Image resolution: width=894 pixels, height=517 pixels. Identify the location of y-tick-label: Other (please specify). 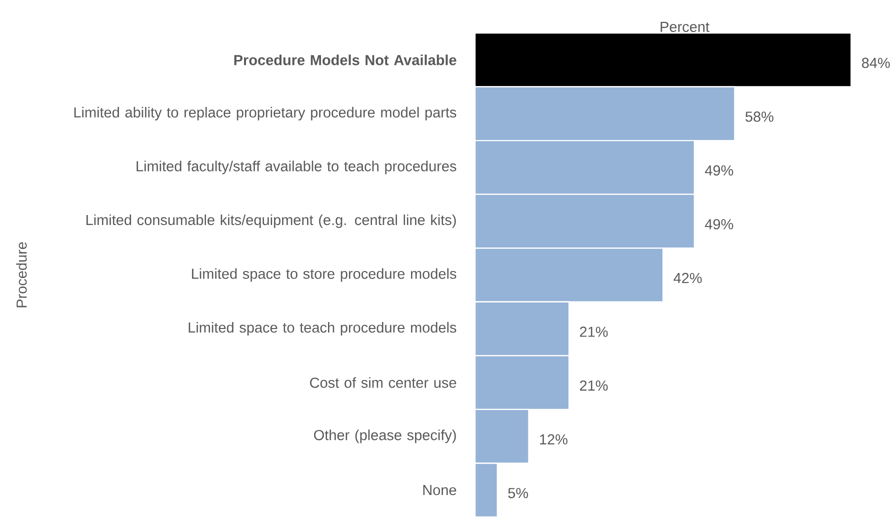
(385, 437).